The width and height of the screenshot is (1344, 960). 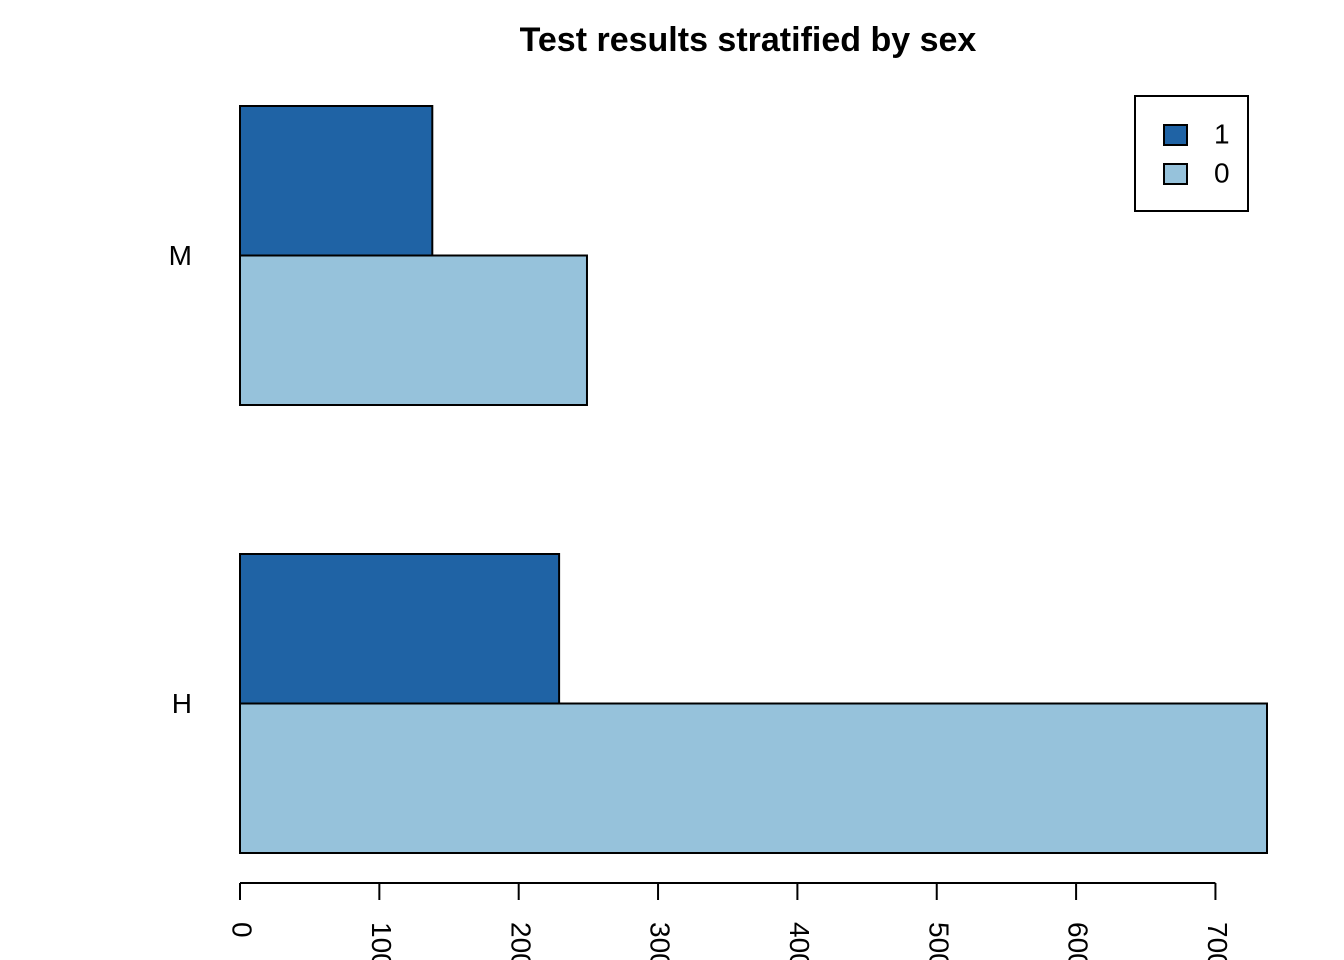 What do you see at coordinates (1078, 941) in the screenshot?
I see `x-tick-label: 600` at bounding box center [1078, 941].